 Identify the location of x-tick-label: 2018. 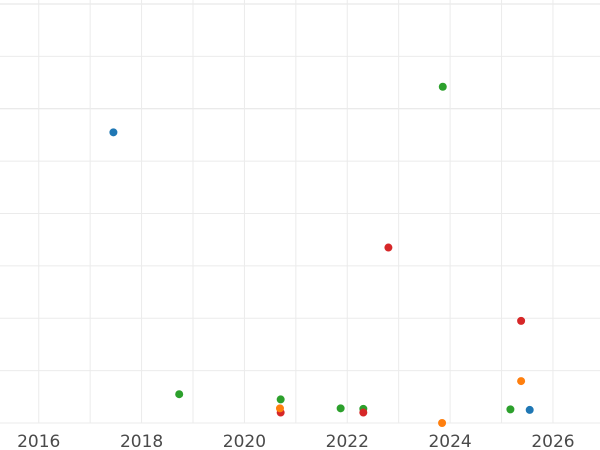
(141, 441).